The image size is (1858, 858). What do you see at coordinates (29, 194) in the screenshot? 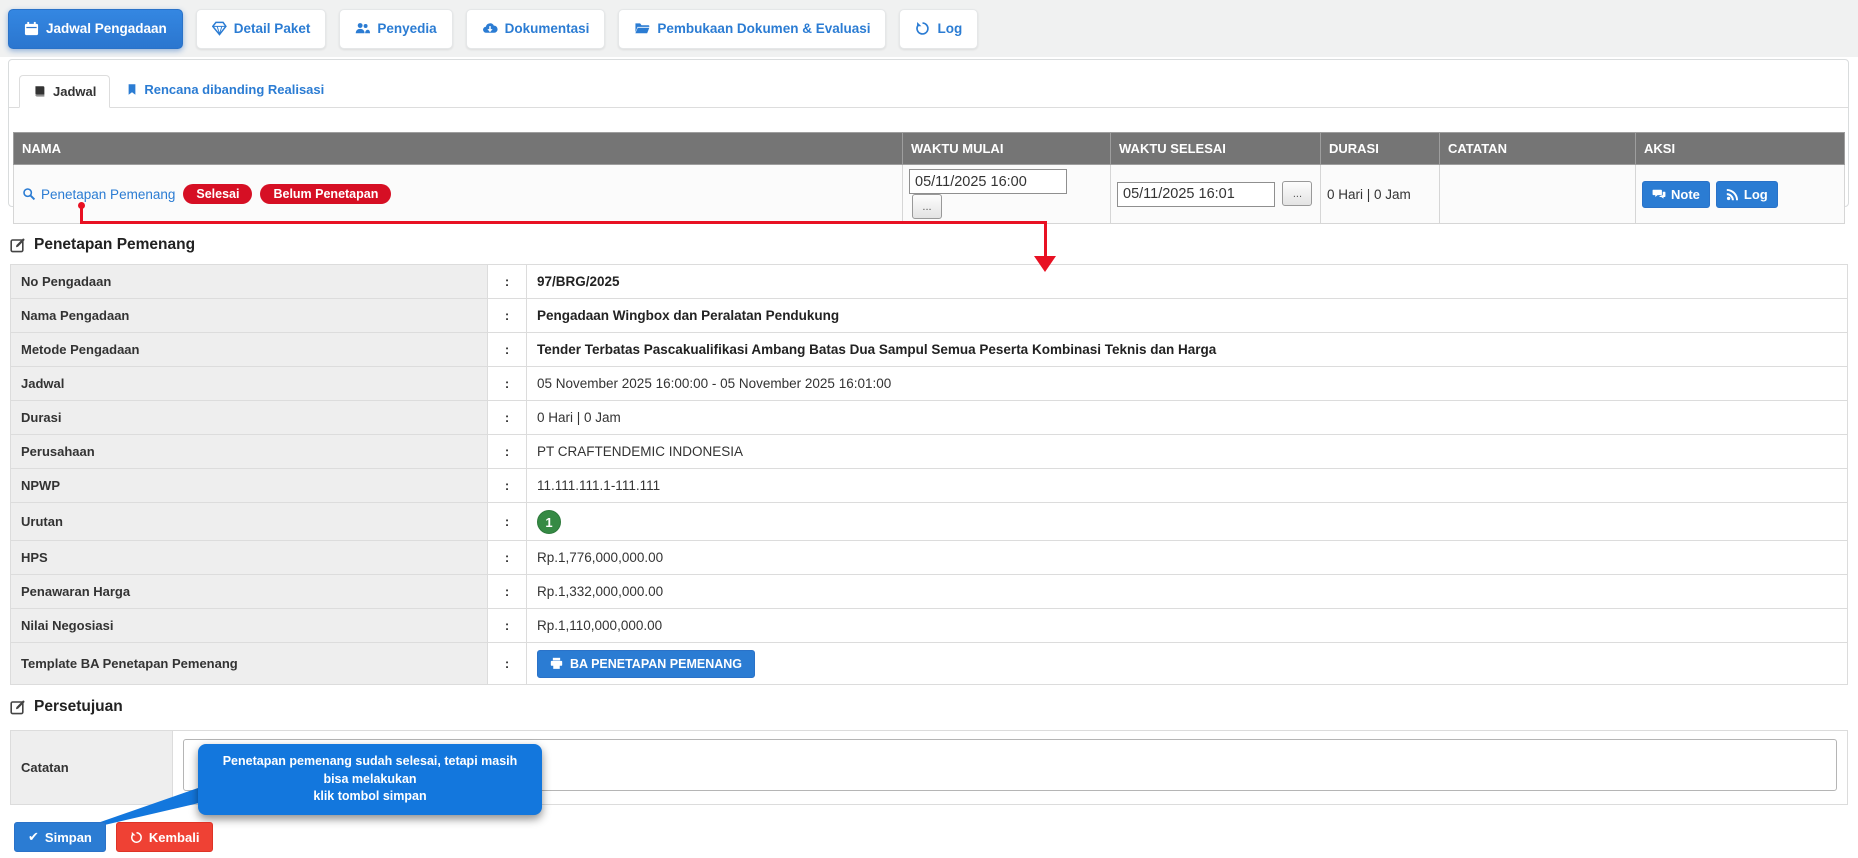
I see `search-icon` at bounding box center [29, 194].